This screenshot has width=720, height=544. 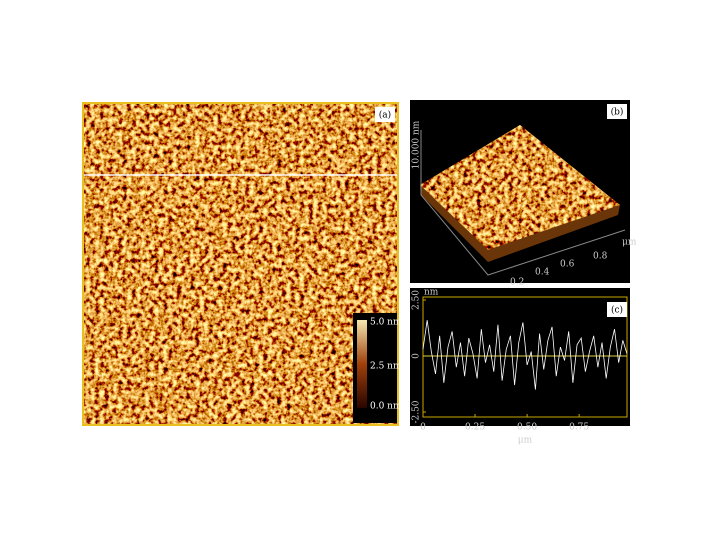 What do you see at coordinates (386, 407) in the screenshot?
I see `colorbar-label: 0.0 nm` at bounding box center [386, 407].